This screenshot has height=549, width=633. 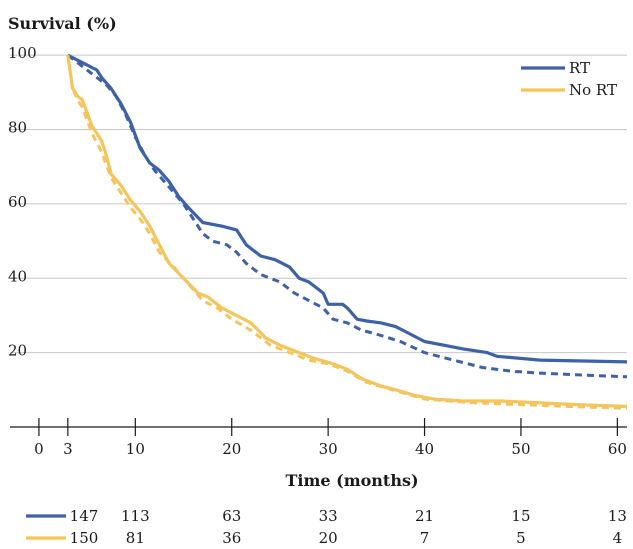 I want to click on at-risk-value: 113, so click(x=135, y=516).